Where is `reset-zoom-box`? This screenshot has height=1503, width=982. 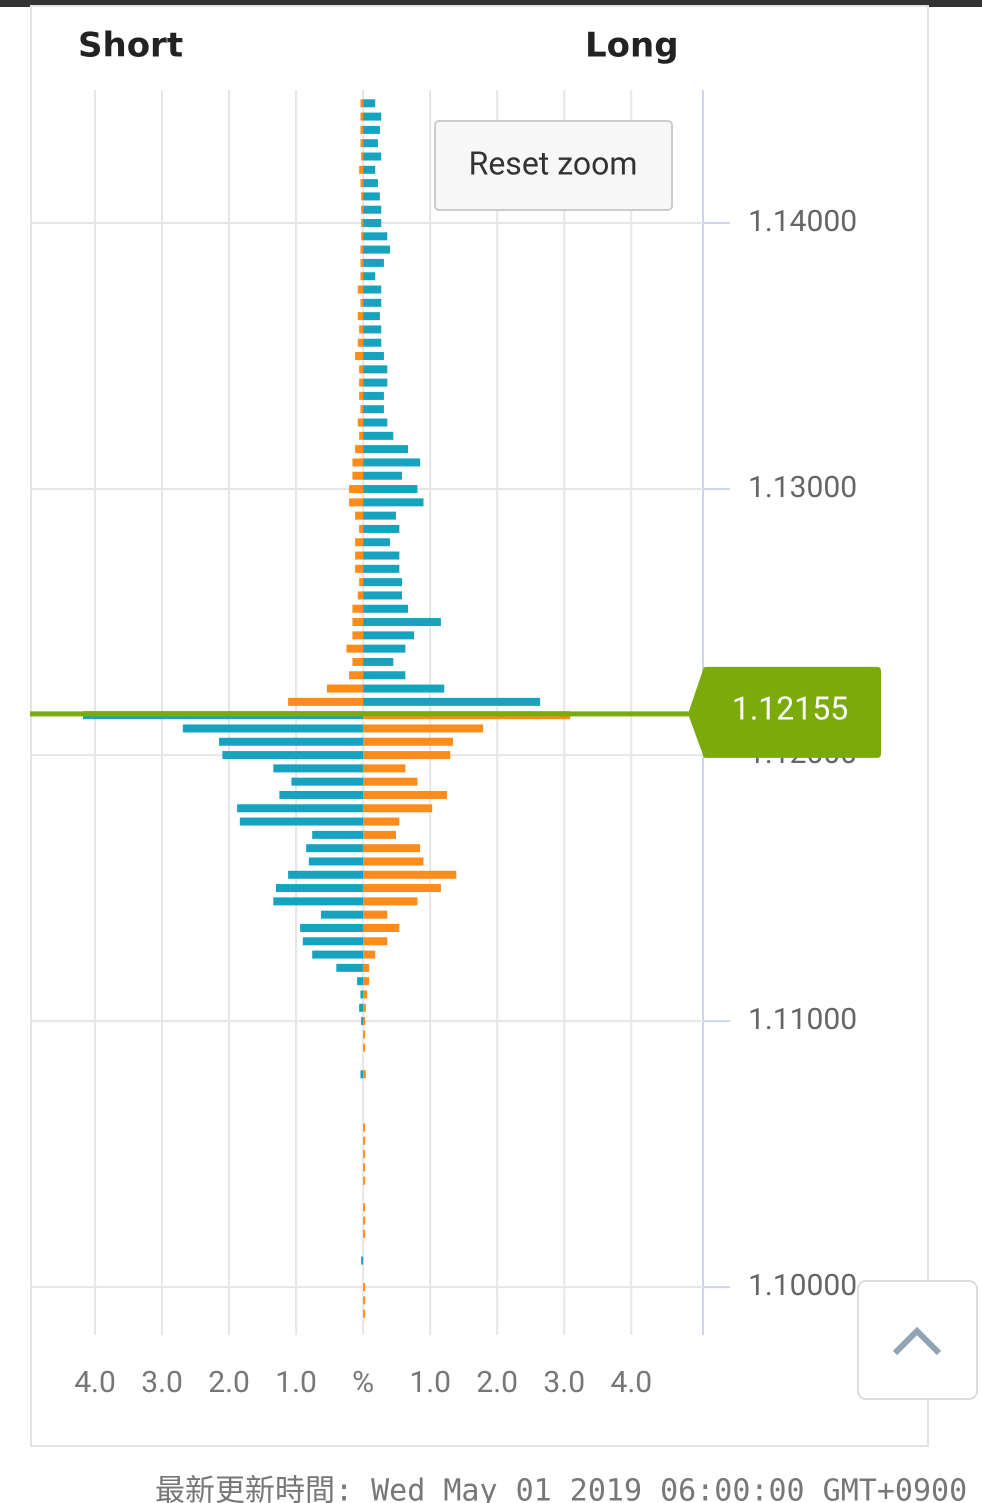
reset-zoom-box is located at coordinates (553, 165).